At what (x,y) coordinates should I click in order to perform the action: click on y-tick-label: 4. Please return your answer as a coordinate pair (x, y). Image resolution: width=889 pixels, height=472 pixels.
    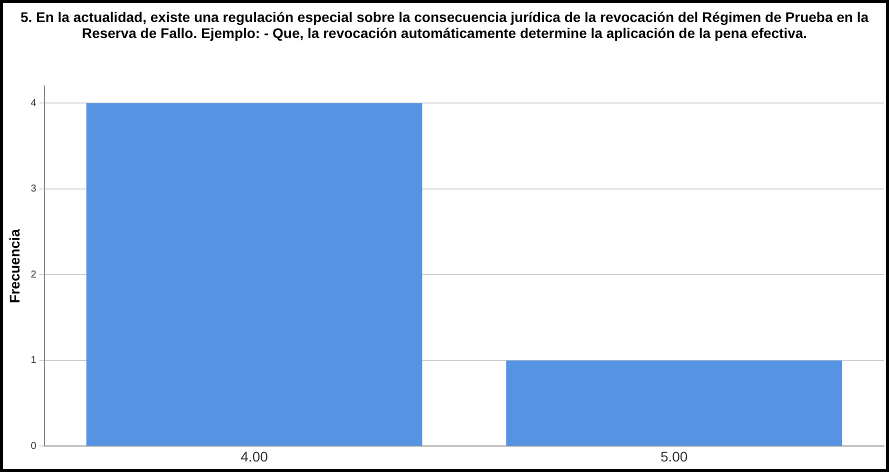
    Looking at the image, I should click on (33, 103).